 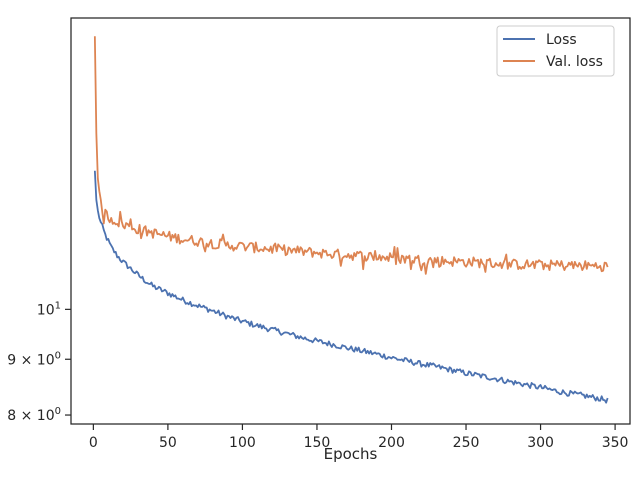 What do you see at coordinates (93, 443) in the screenshot?
I see `x-tick-label: 0` at bounding box center [93, 443].